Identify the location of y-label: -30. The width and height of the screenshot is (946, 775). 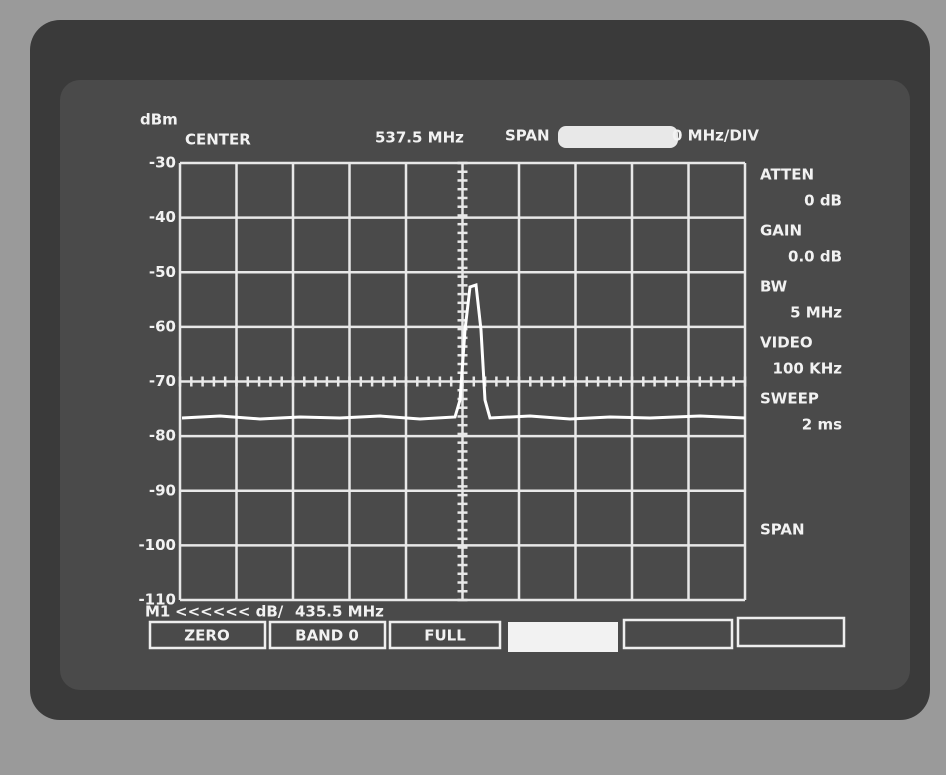
(162, 163).